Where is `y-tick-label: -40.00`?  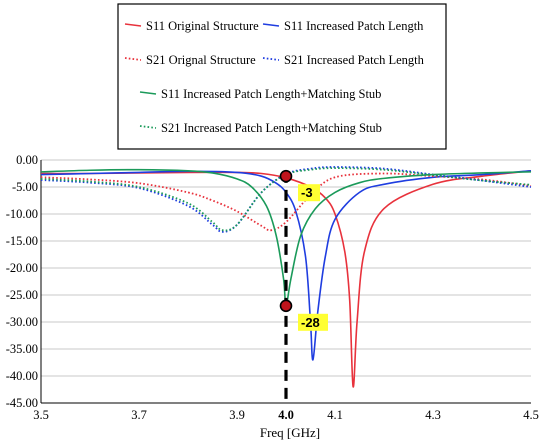 y-tick-label: -40.00 is located at coordinates (22, 376).